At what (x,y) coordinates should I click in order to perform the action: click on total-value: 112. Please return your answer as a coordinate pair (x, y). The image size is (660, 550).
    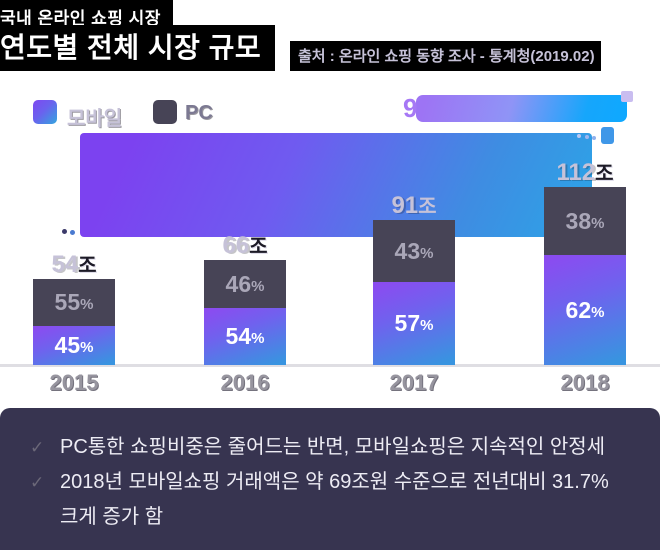
    Looking at the image, I should click on (576, 172).